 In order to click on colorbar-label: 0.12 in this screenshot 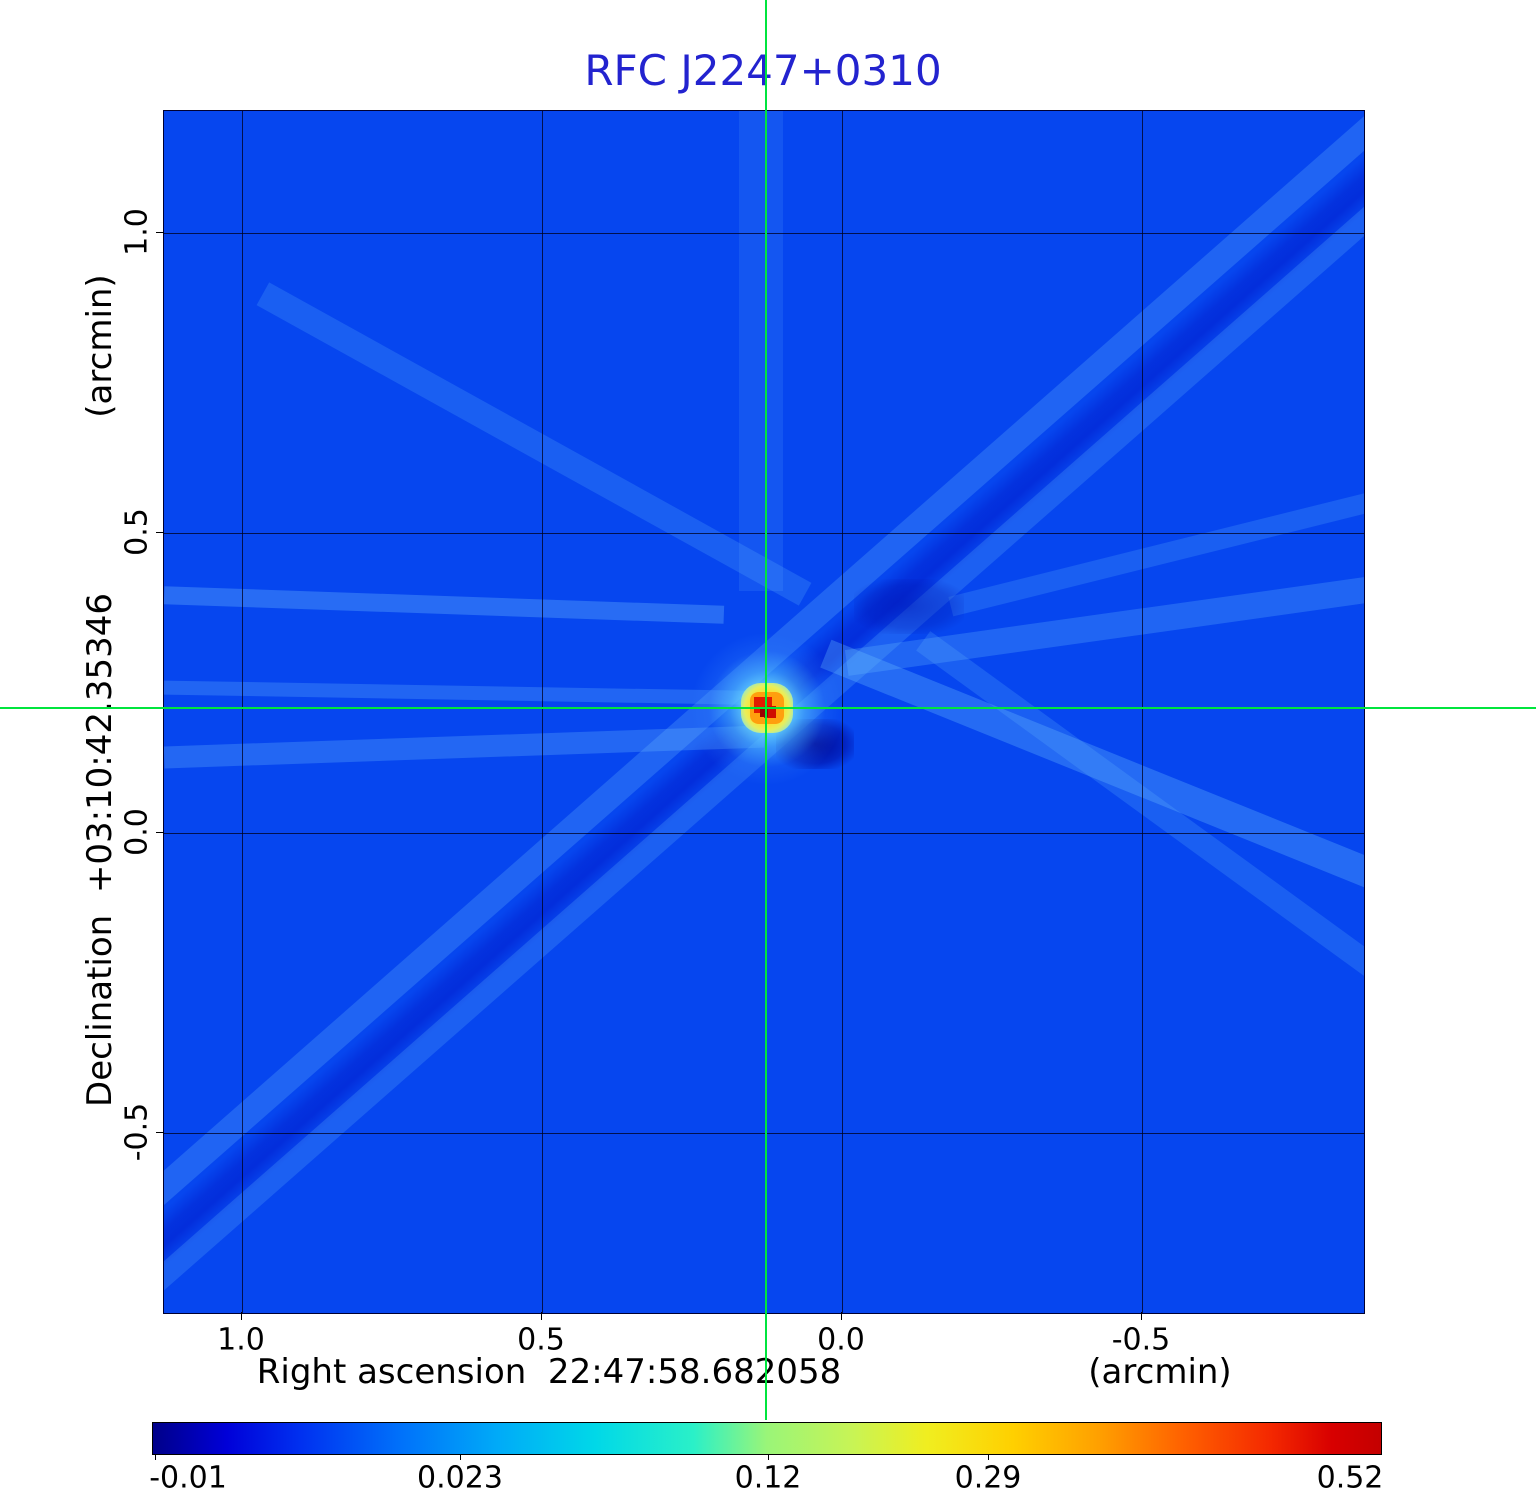, I will do `click(768, 1478)`.